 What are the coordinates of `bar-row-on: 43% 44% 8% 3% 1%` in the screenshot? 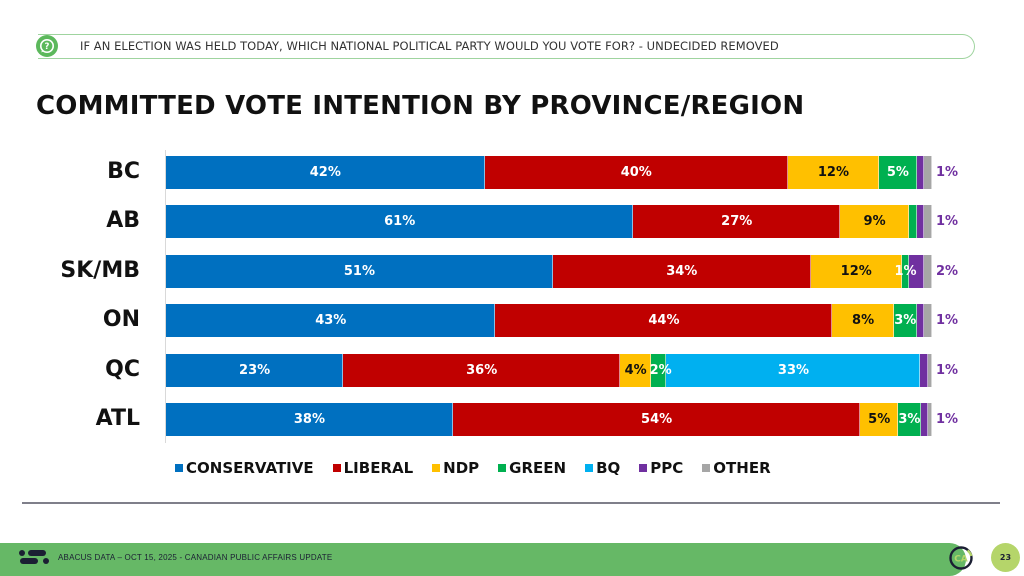 It's located at (562, 321).